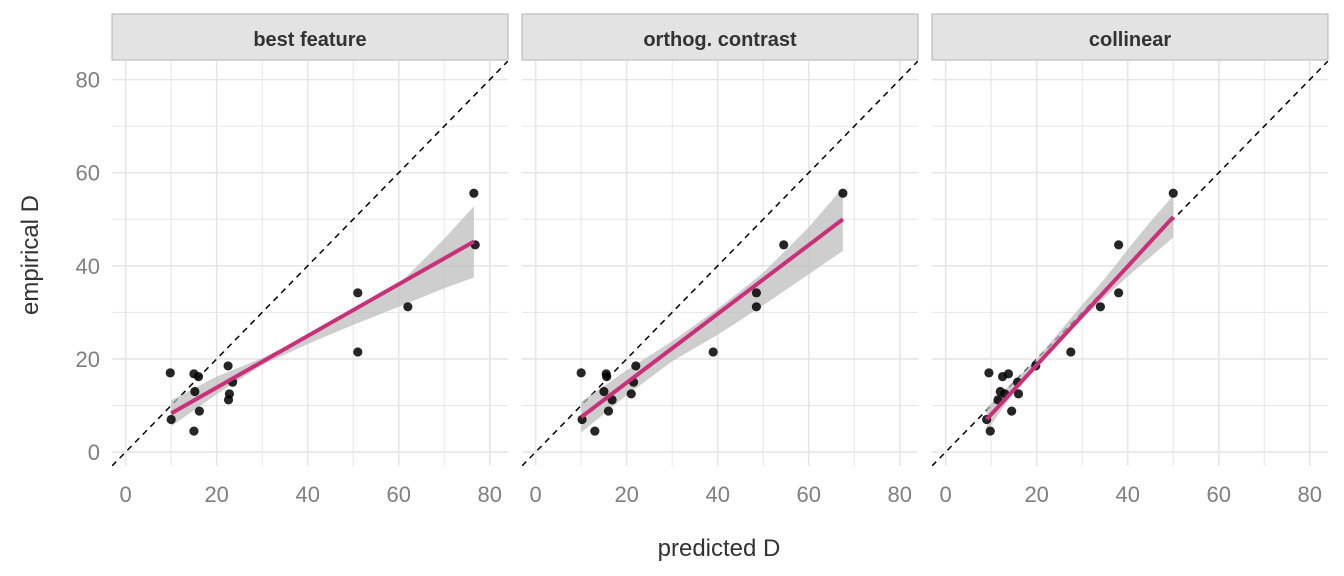 The image size is (1344, 576). What do you see at coordinates (1130, 40) in the screenshot?
I see `facet-strip-title: collinear` at bounding box center [1130, 40].